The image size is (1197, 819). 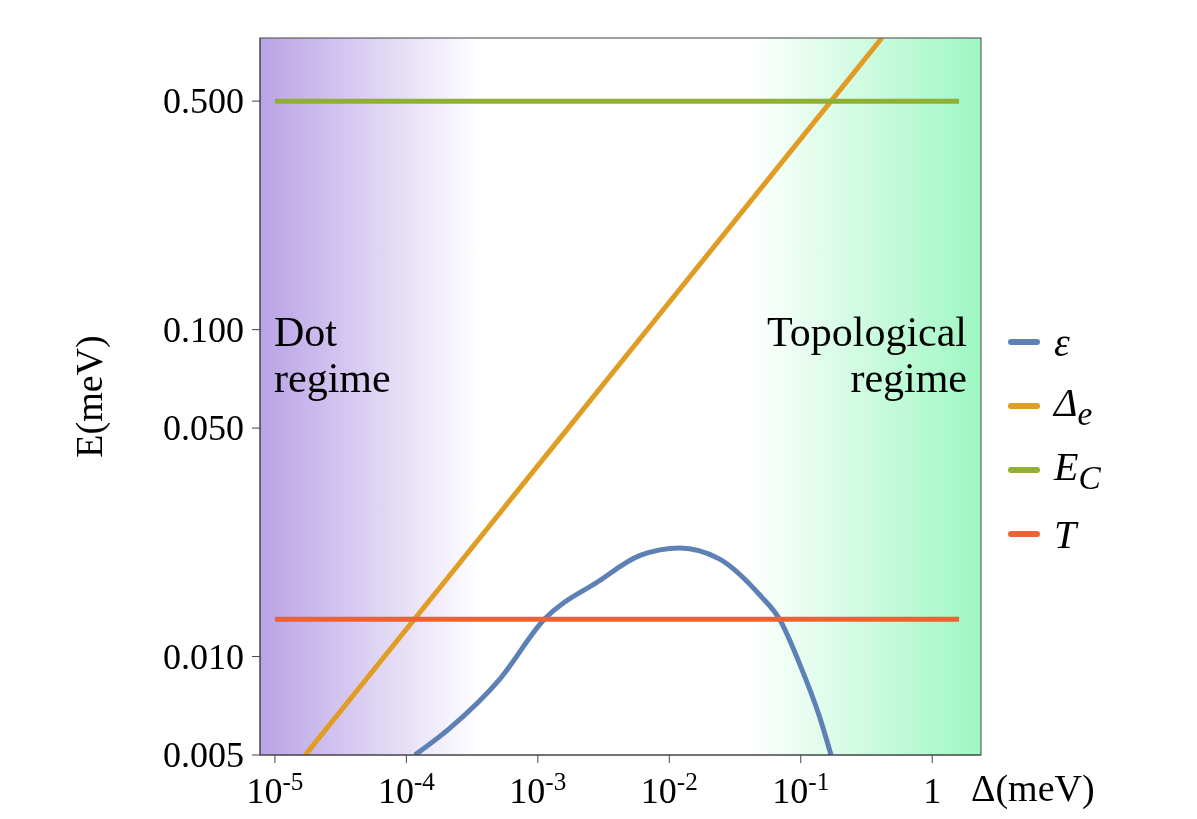 I want to click on x-tick-label: 10$^{-5}$, so click(x=275, y=789).